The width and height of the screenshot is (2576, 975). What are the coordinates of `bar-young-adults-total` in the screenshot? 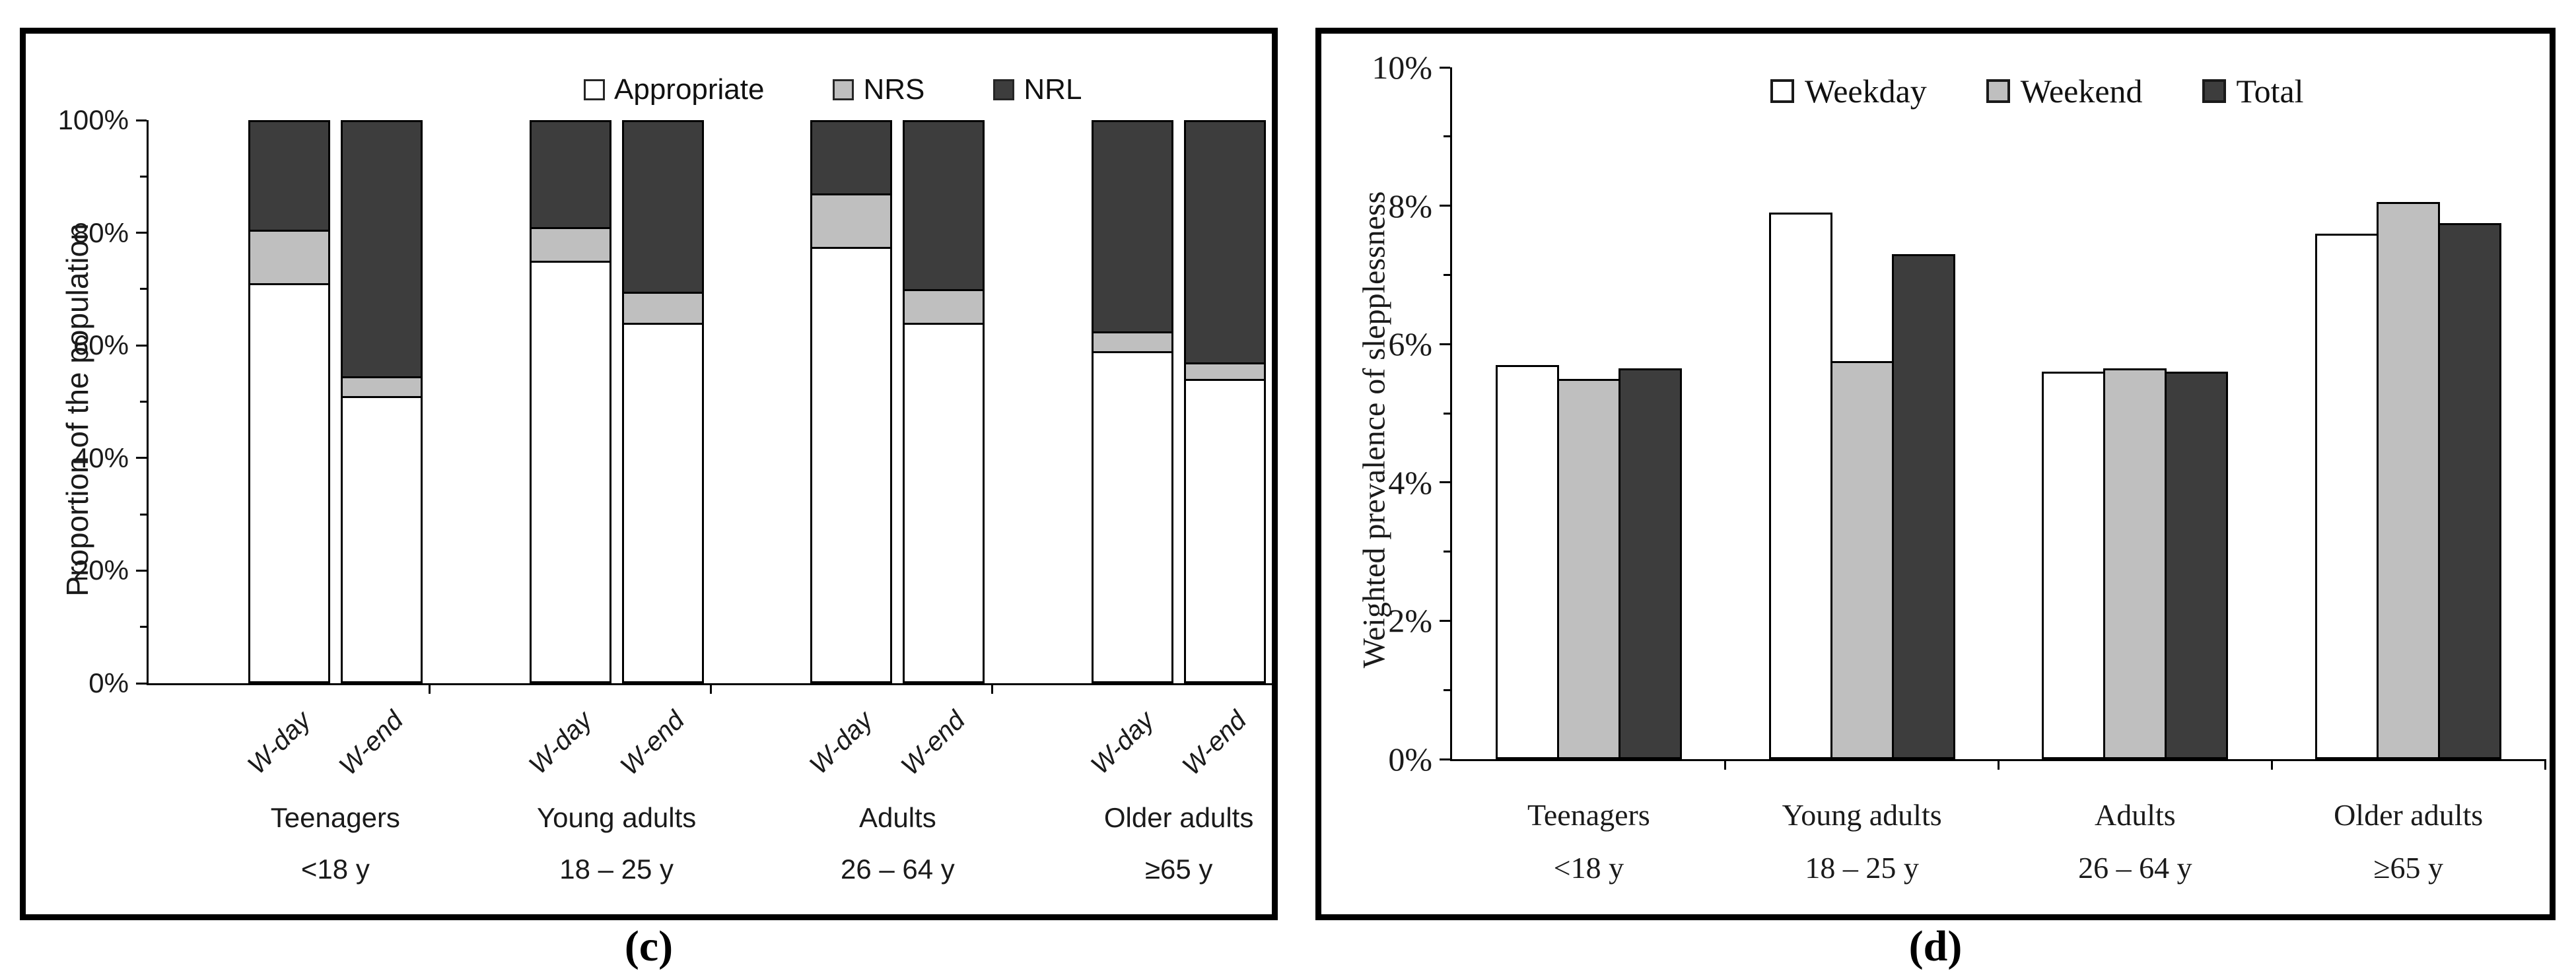 It's located at (1923, 506).